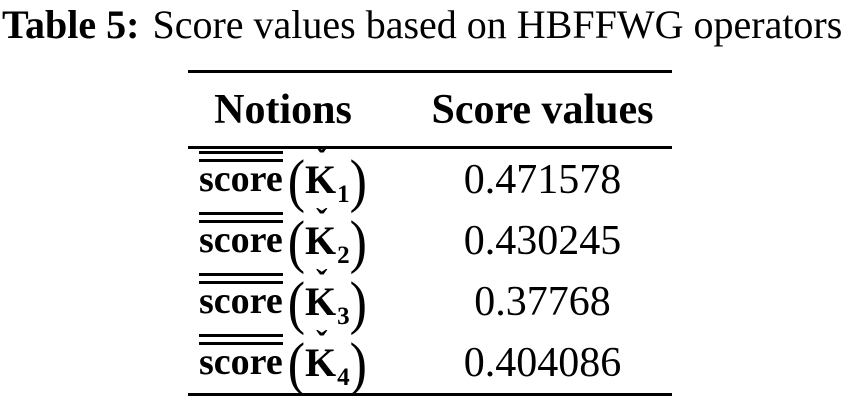 Image resolution: width=859 pixels, height=404 pixels. I want to click on symbol-subscript: 4, so click(343, 377).